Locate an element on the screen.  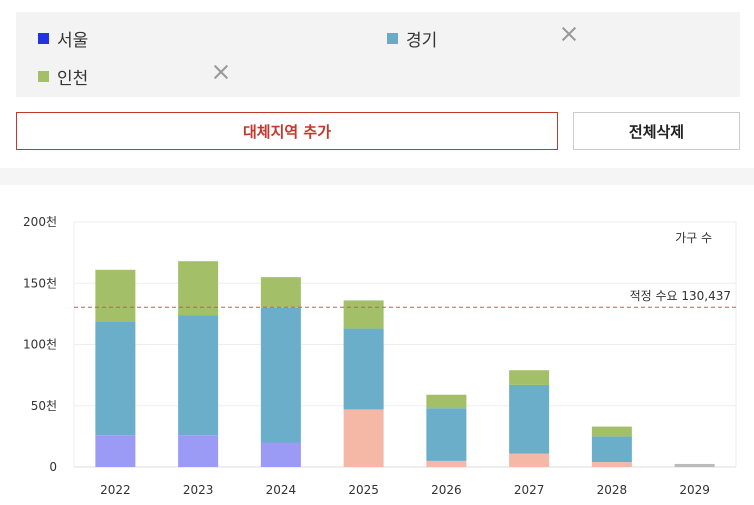
bar-2026-s1 is located at coordinates (446, 463).